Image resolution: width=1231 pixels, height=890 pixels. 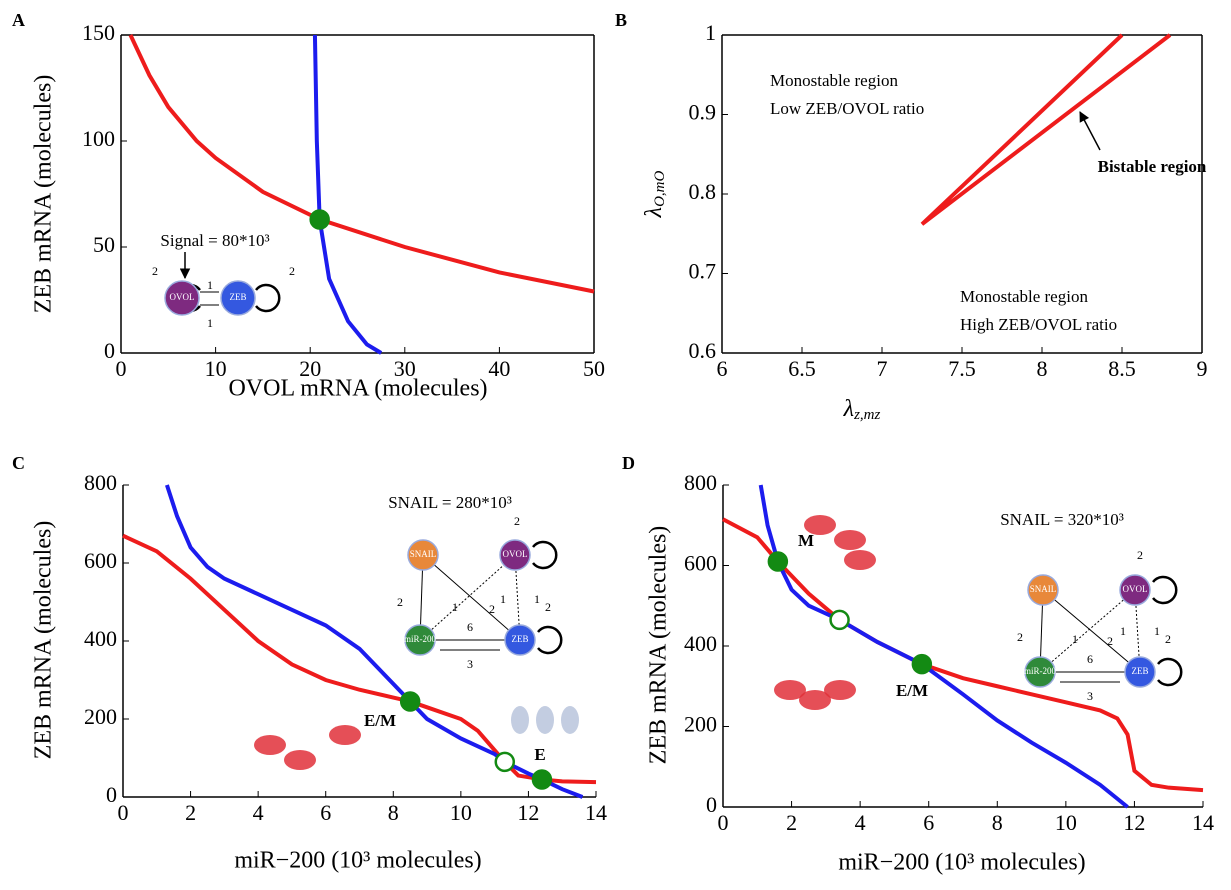 I want to click on y-tick-label: 0.6, so click(x=703, y=350).